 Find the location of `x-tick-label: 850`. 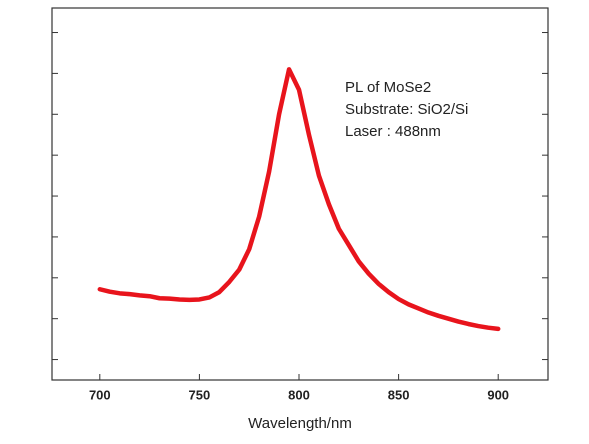

x-tick-label: 850 is located at coordinates (399, 394).